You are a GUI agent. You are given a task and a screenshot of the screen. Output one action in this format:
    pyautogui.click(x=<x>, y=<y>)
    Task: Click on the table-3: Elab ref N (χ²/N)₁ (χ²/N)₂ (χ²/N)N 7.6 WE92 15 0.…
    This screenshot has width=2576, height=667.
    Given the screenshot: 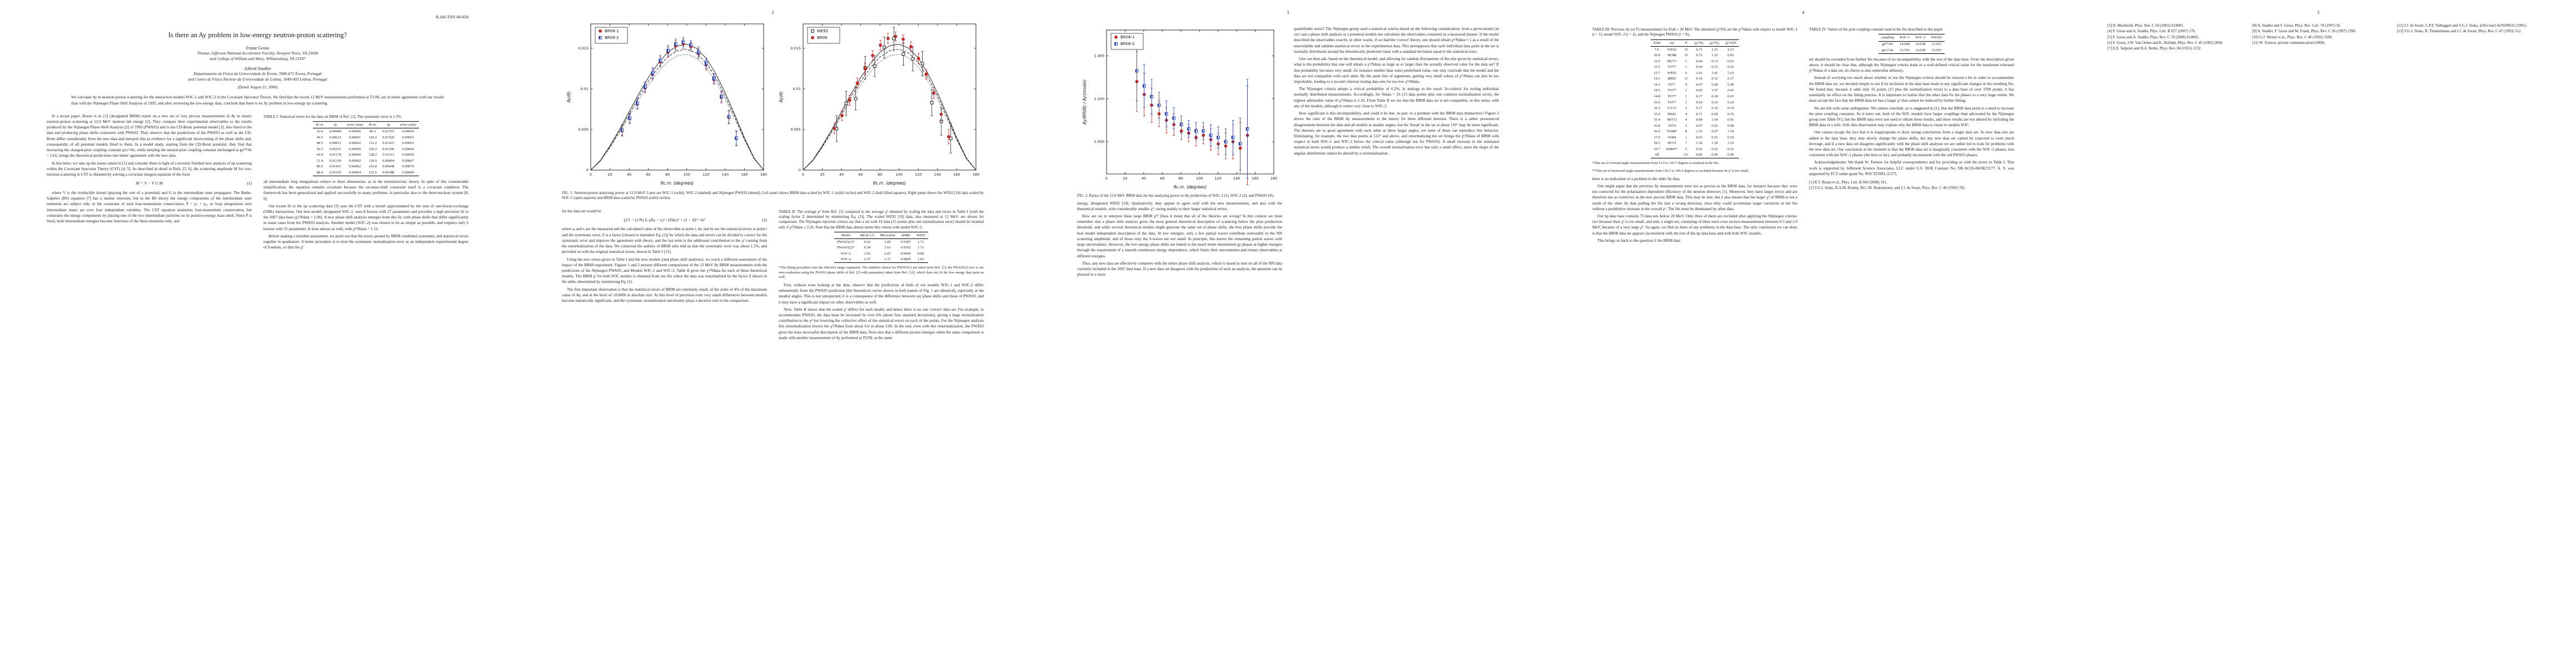 What is the action you would take?
    pyautogui.click(x=1695, y=99)
    